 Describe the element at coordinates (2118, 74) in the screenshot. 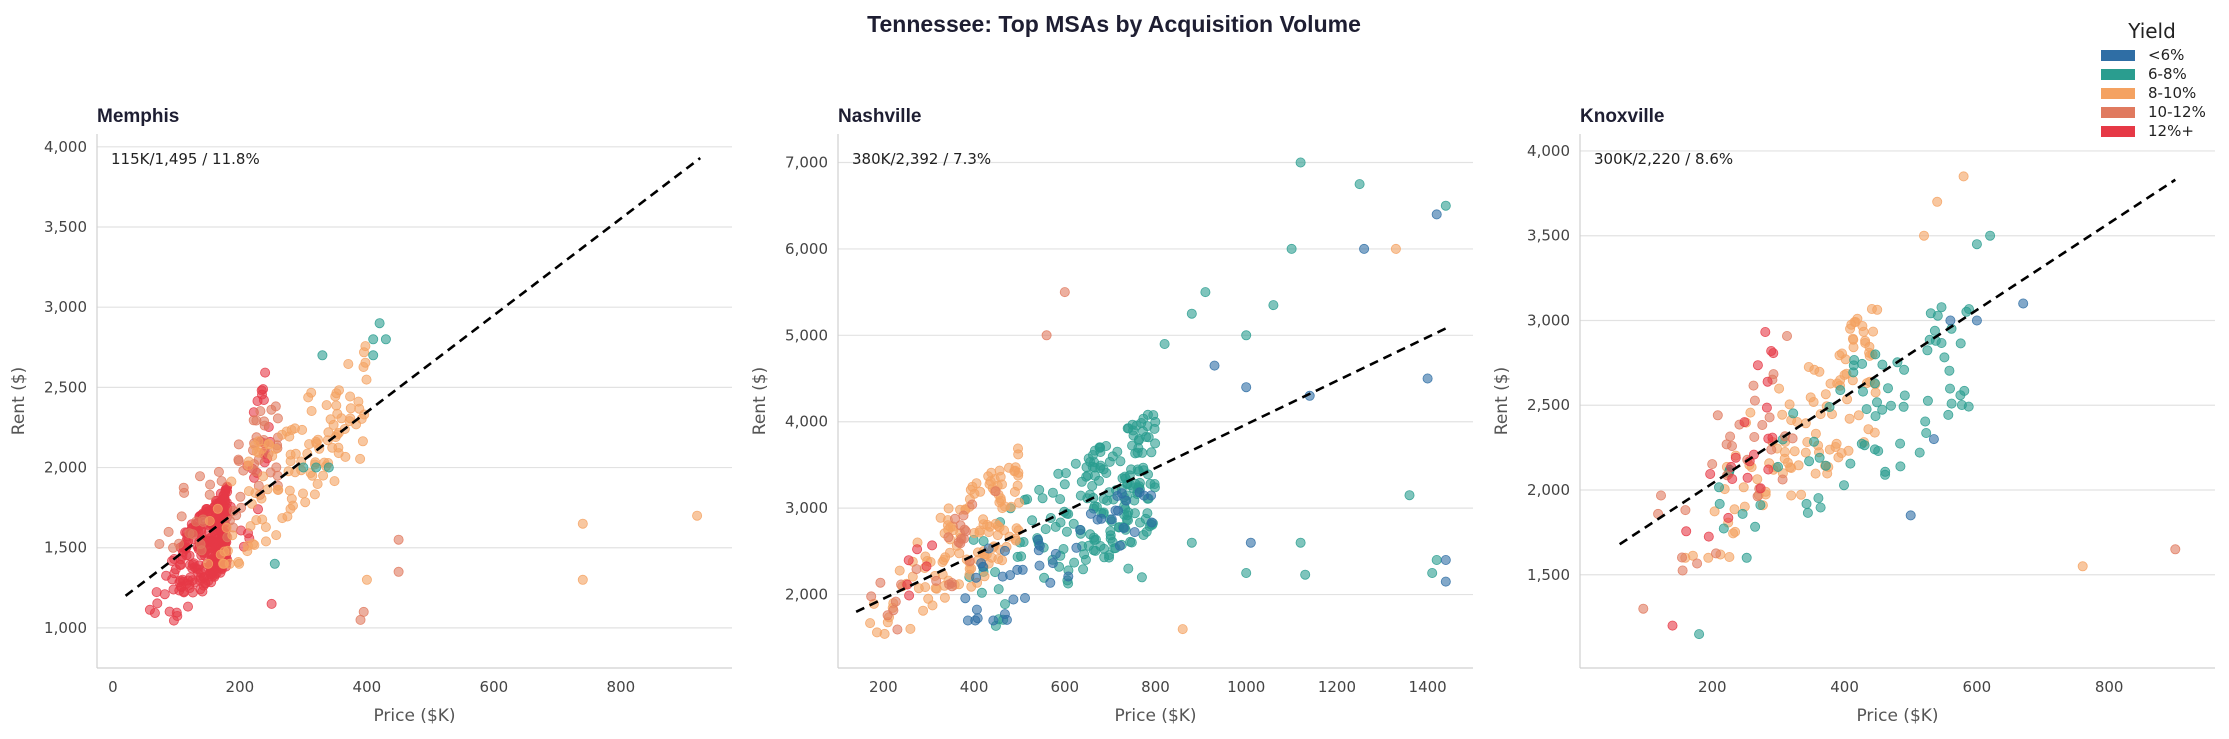

I see `legend-swatch` at that location.